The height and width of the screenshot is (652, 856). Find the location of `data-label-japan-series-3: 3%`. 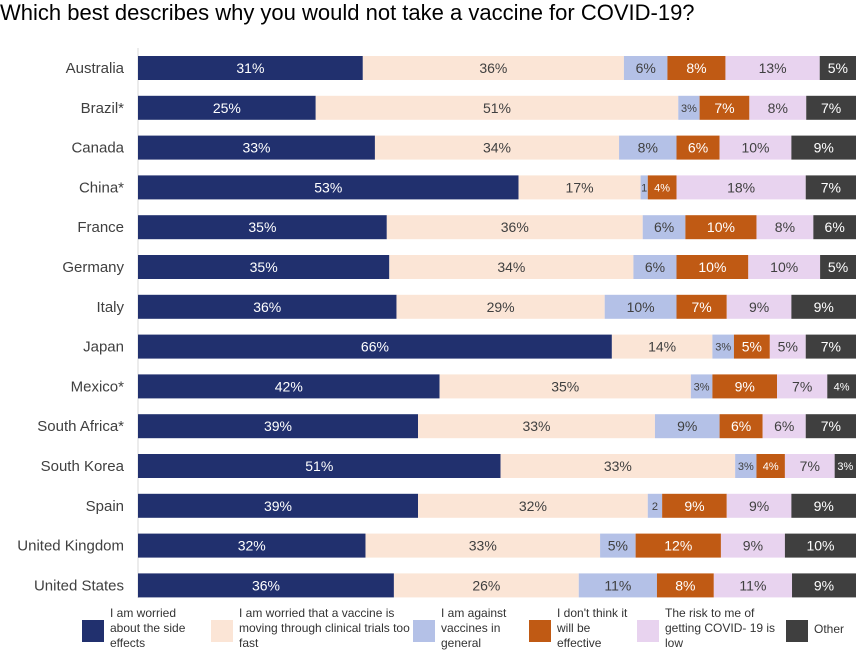

data-label-japan-series-3: 3% is located at coordinates (723, 348).